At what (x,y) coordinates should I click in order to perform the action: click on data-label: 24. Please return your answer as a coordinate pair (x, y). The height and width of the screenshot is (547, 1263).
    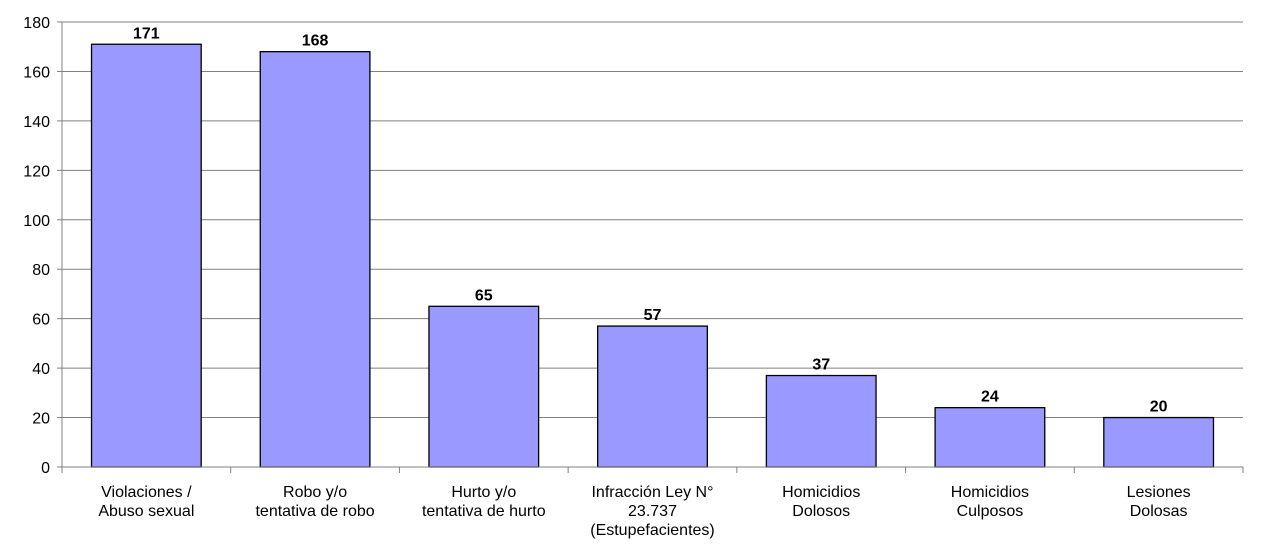
    Looking at the image, I should click on (990, 397).